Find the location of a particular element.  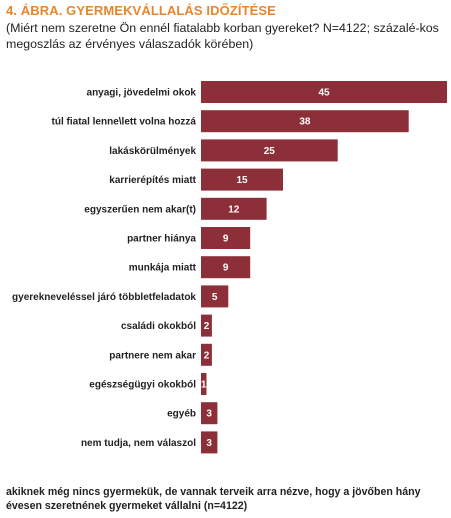

value-label: 38 is located at coordinates (305, 122).